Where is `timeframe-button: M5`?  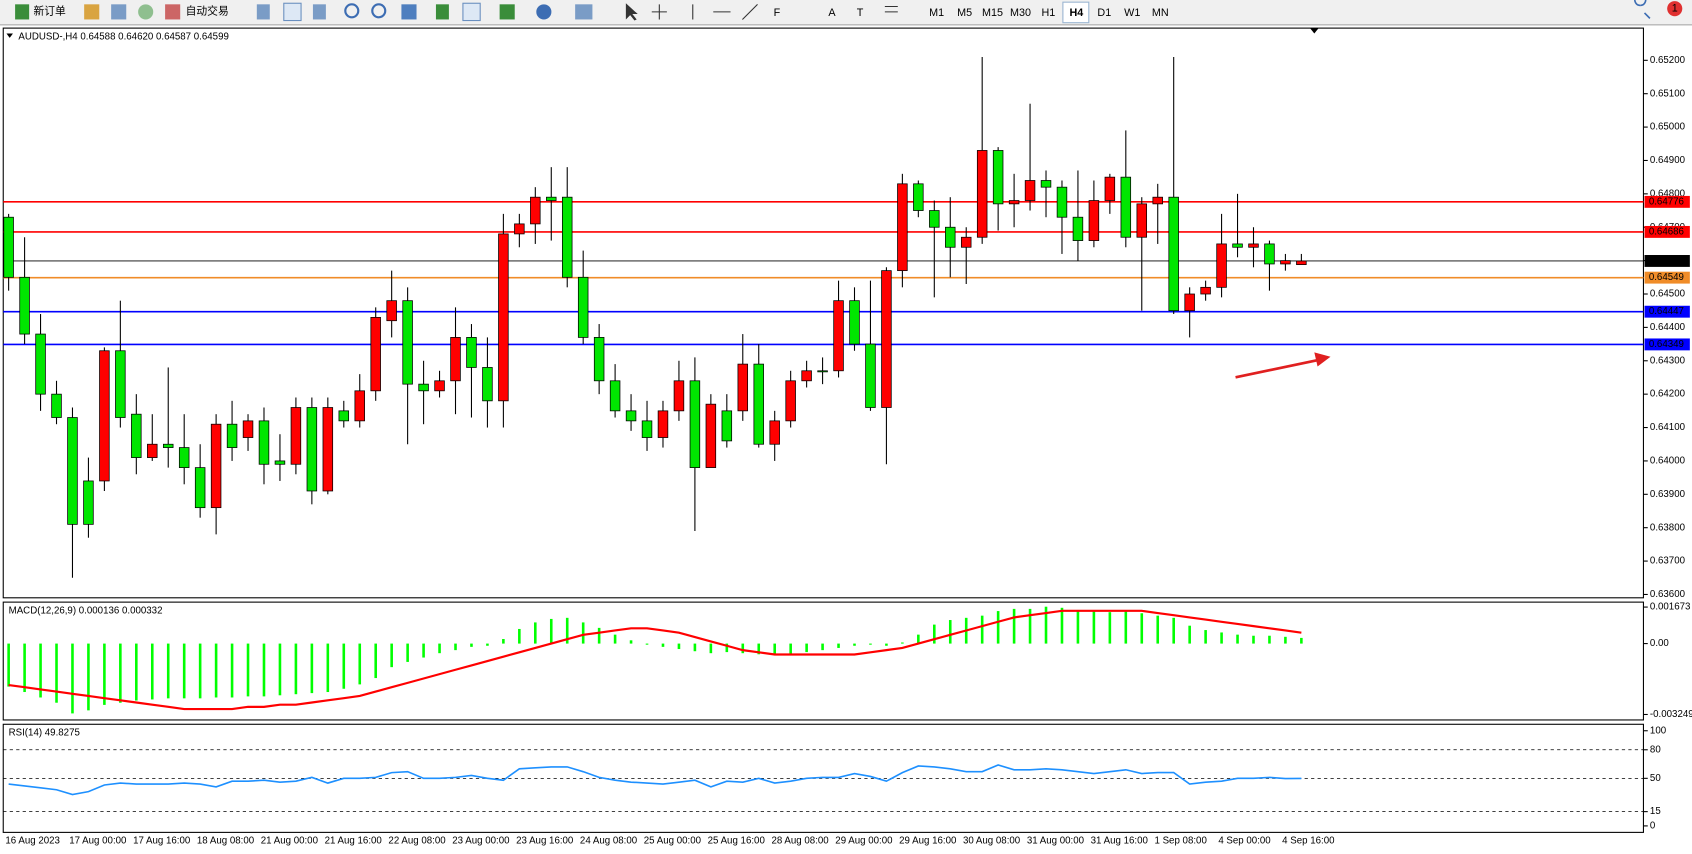 timeframe-button: M5 is located at coordinates (964, 13).